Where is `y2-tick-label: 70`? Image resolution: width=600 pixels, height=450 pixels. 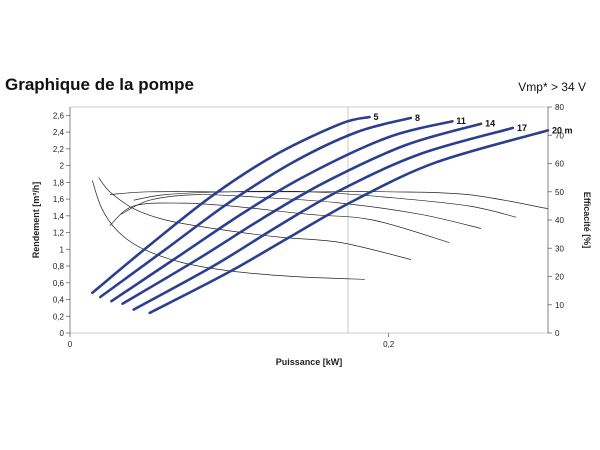 y2-tick-label: 70 is located at coordinates (559, 135).